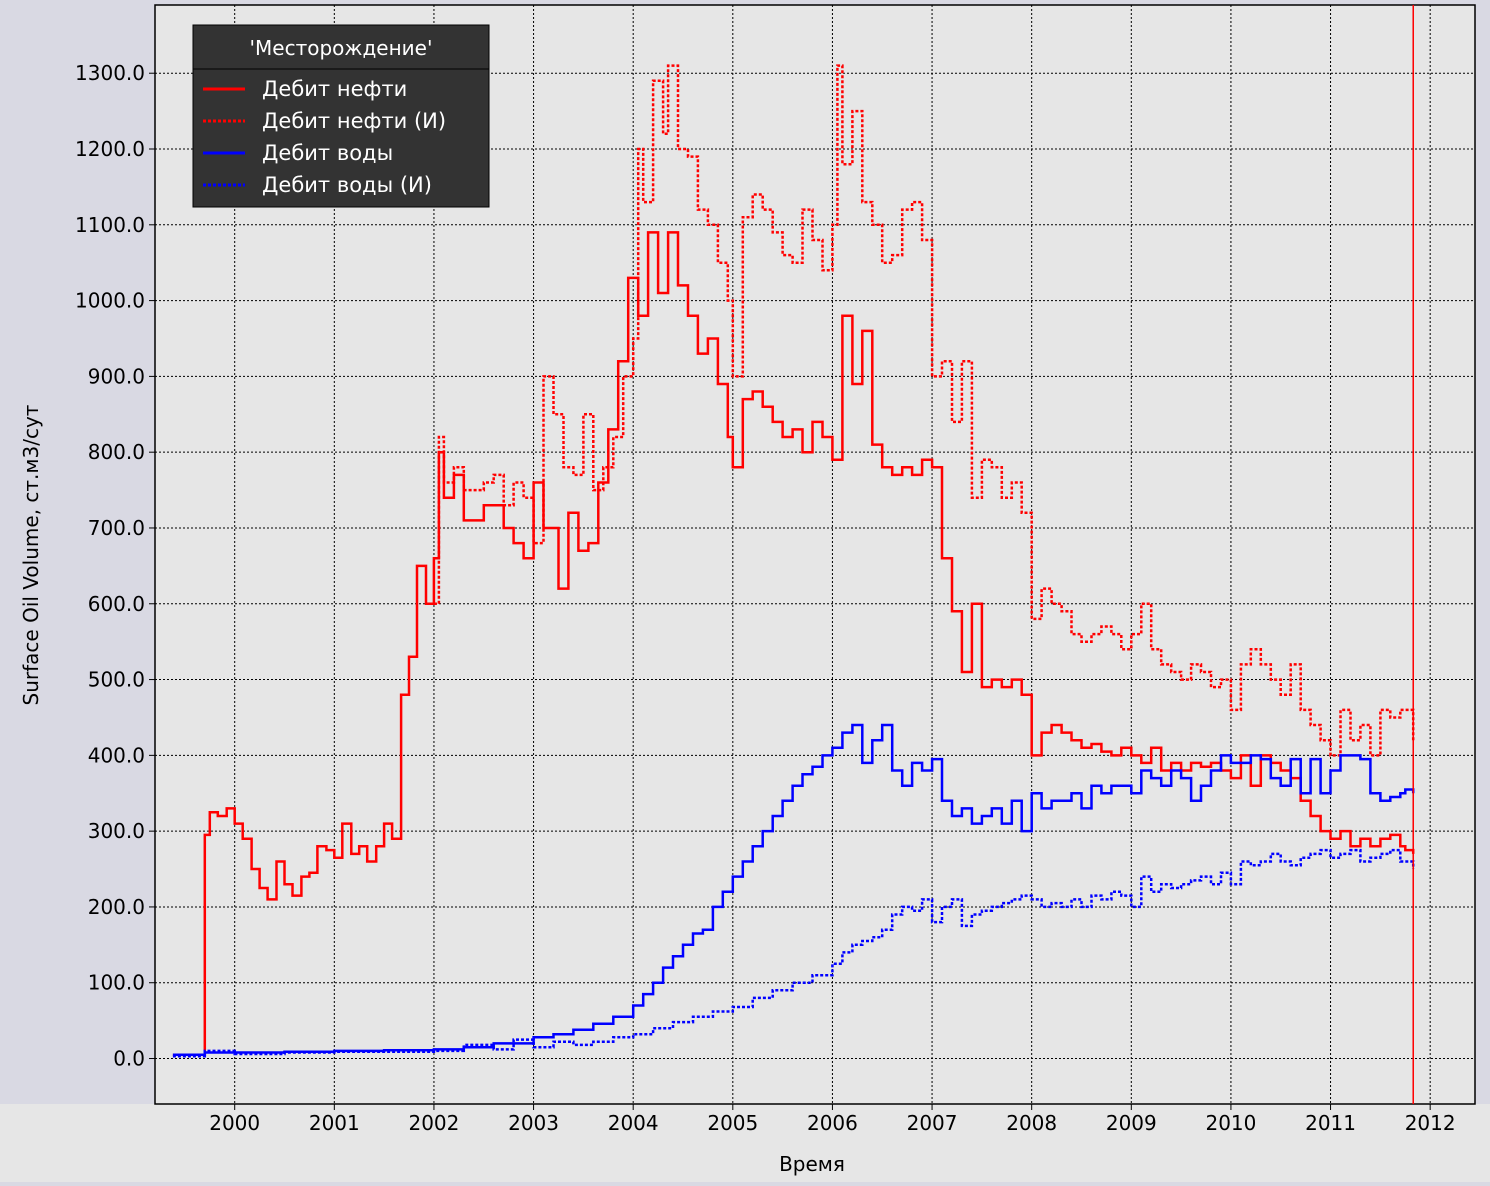 Image resolution: width=1490 pixels, height=1186 pixels. What do you see at coordinates (116, 983) in the screenshot?
I see `y-tick-label: 100.0` at bounding box center [116, 983].